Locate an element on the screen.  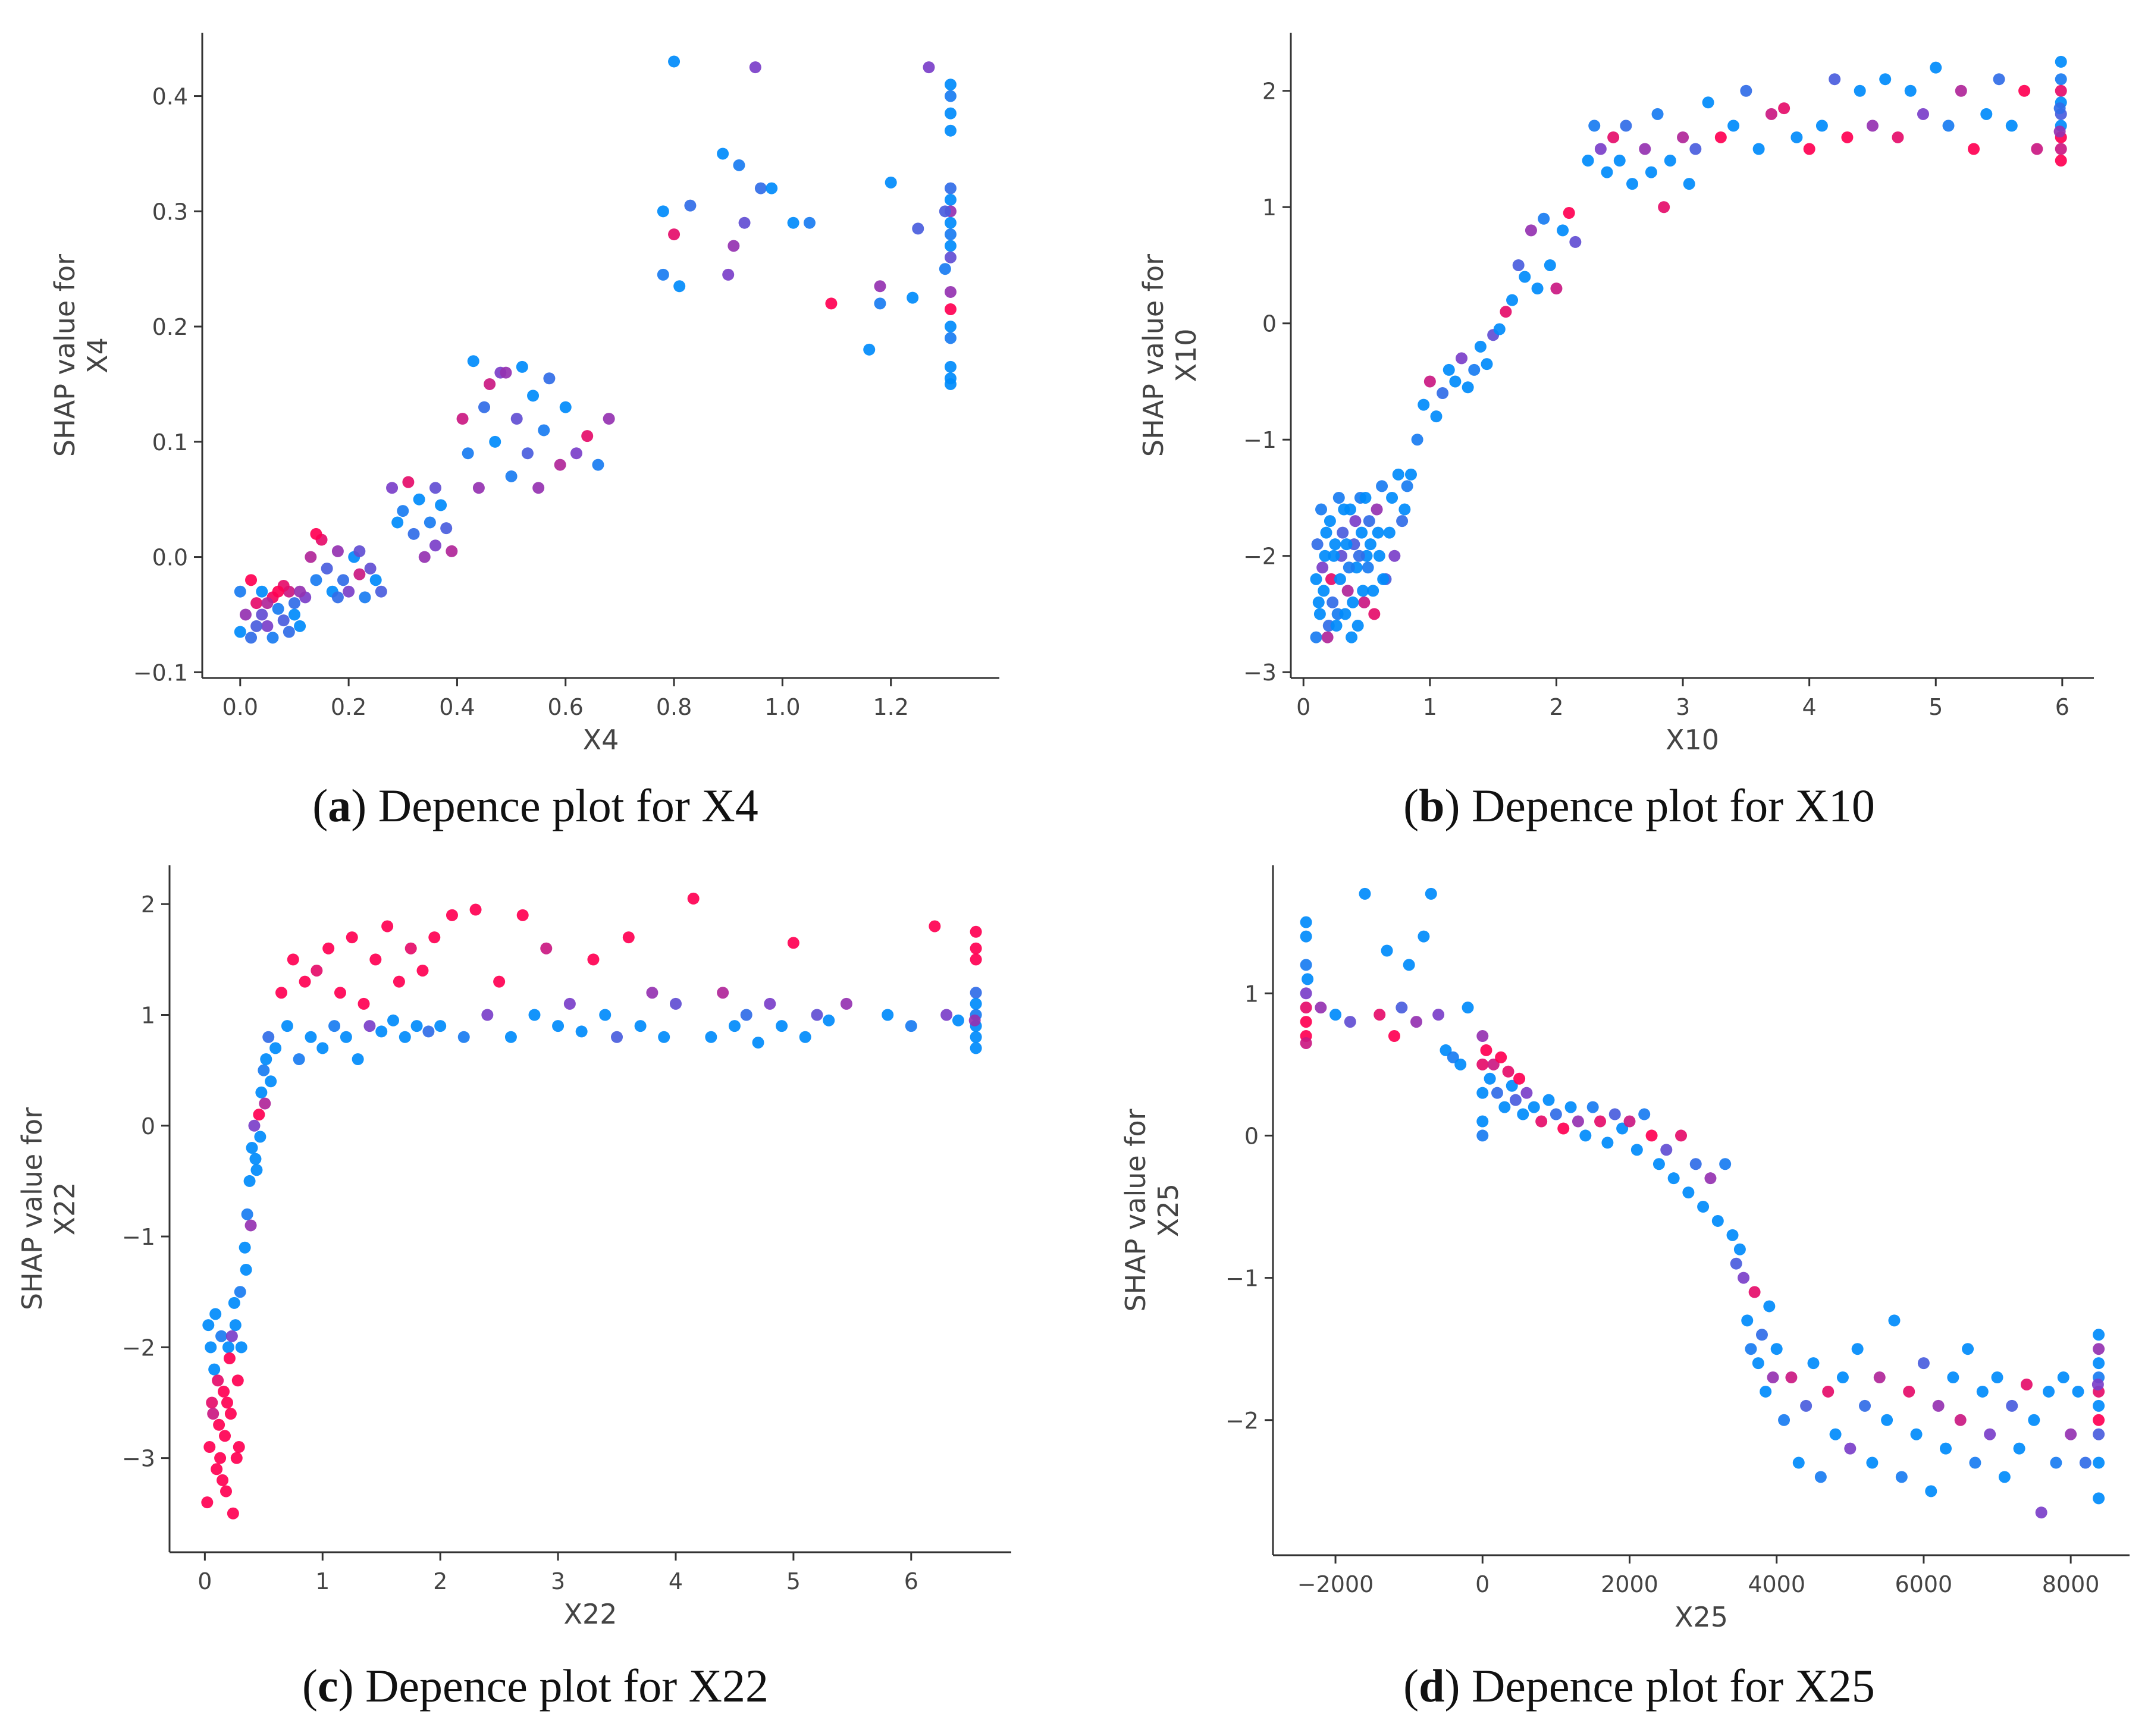
x-tick-label-d: 6000 is located at coordinates (1924, 1584).